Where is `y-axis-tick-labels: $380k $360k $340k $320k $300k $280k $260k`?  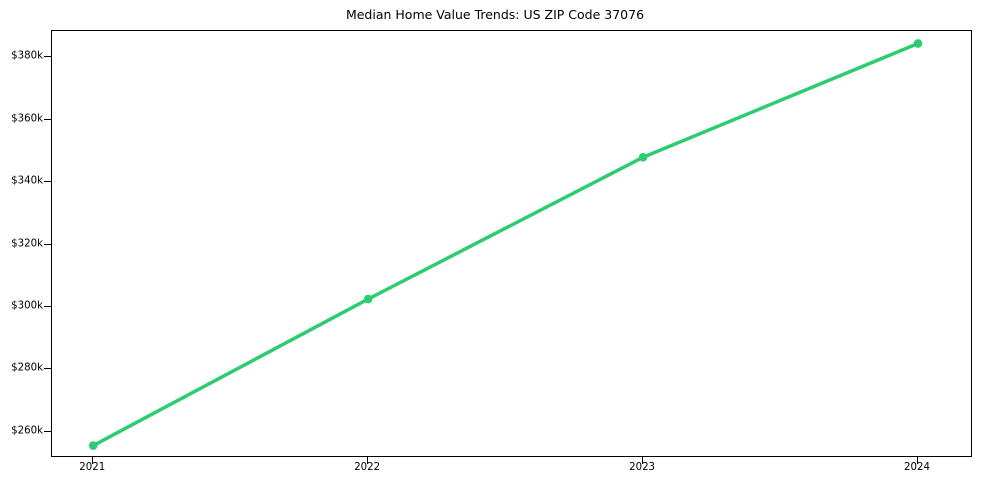
y-axis-tick-labels: $380k $360k $340k $320k $300k $280k $260k is located at coordinates (21, 245).